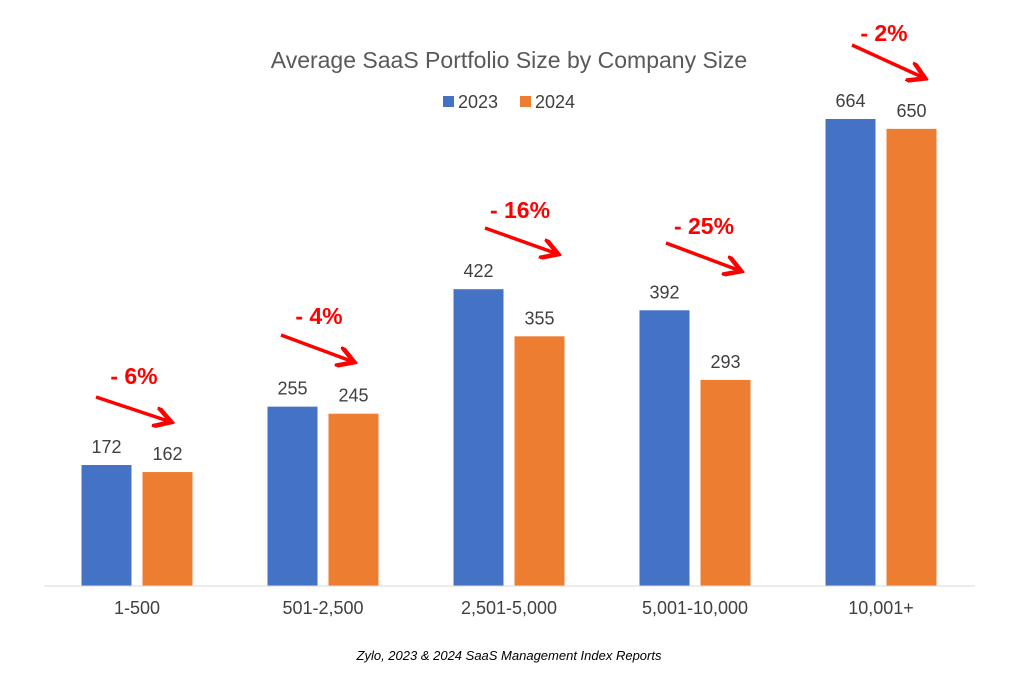 The height and width of the screenshot is (688, 1024). Describe the element at coordinates (725, 362) in the screenshot. I see `data-label: 293` at that location.